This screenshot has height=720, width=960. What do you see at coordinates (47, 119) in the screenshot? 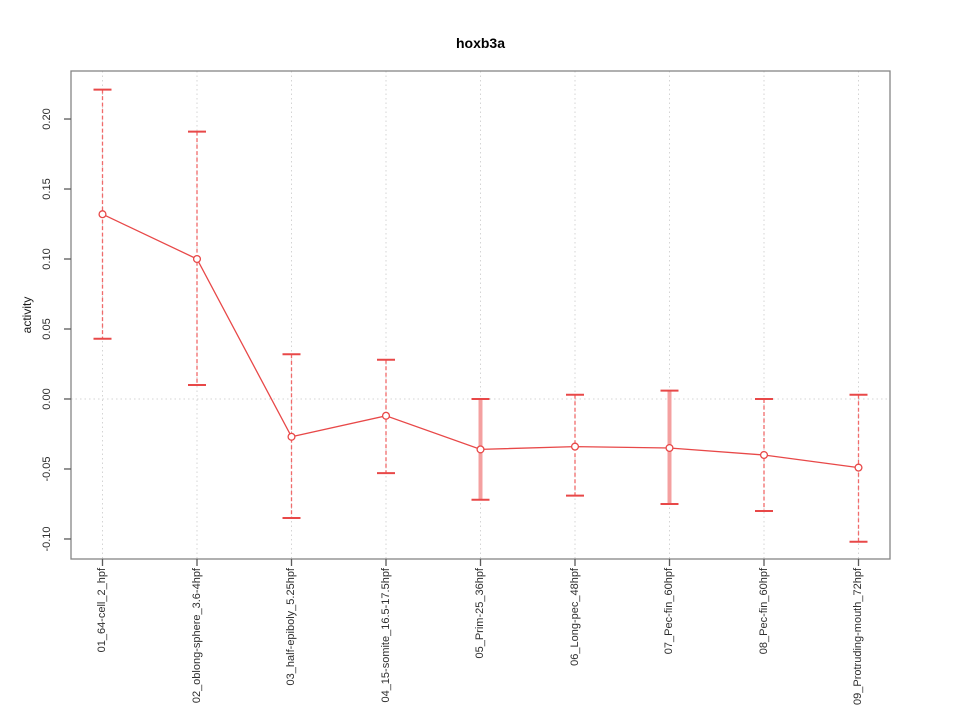
I see `y-tick-label: 0.20` at bounding box center [47, 119].